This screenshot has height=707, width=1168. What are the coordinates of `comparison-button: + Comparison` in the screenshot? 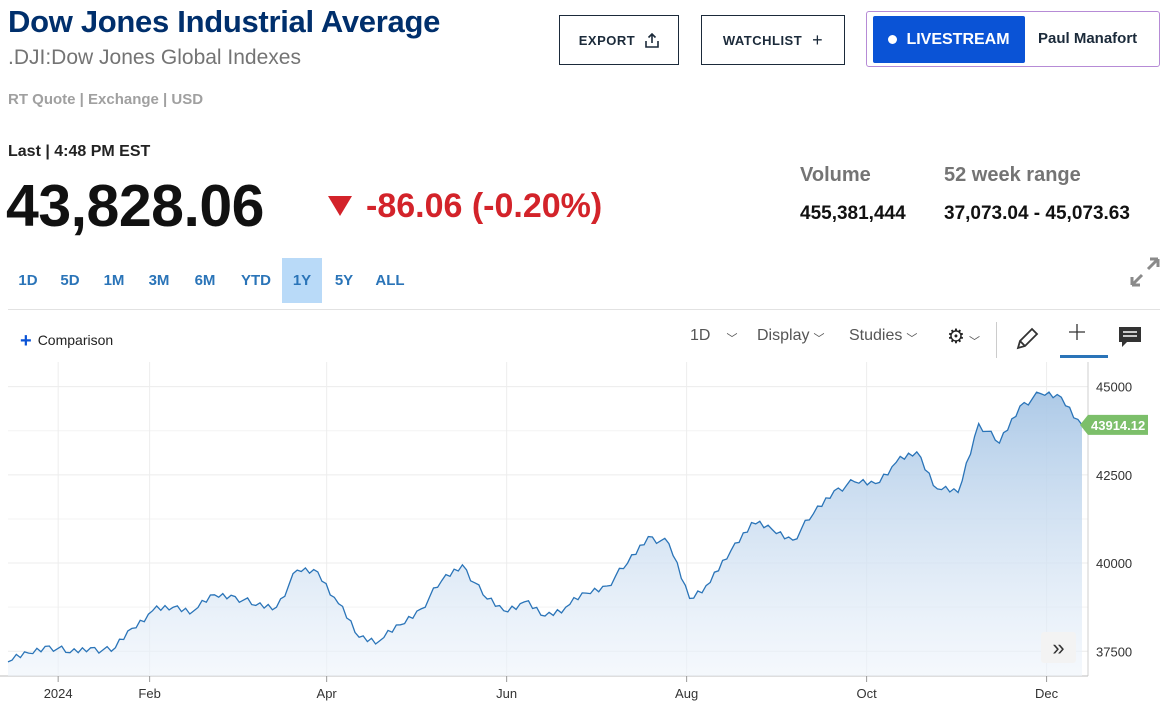 It's located at (66, 341).